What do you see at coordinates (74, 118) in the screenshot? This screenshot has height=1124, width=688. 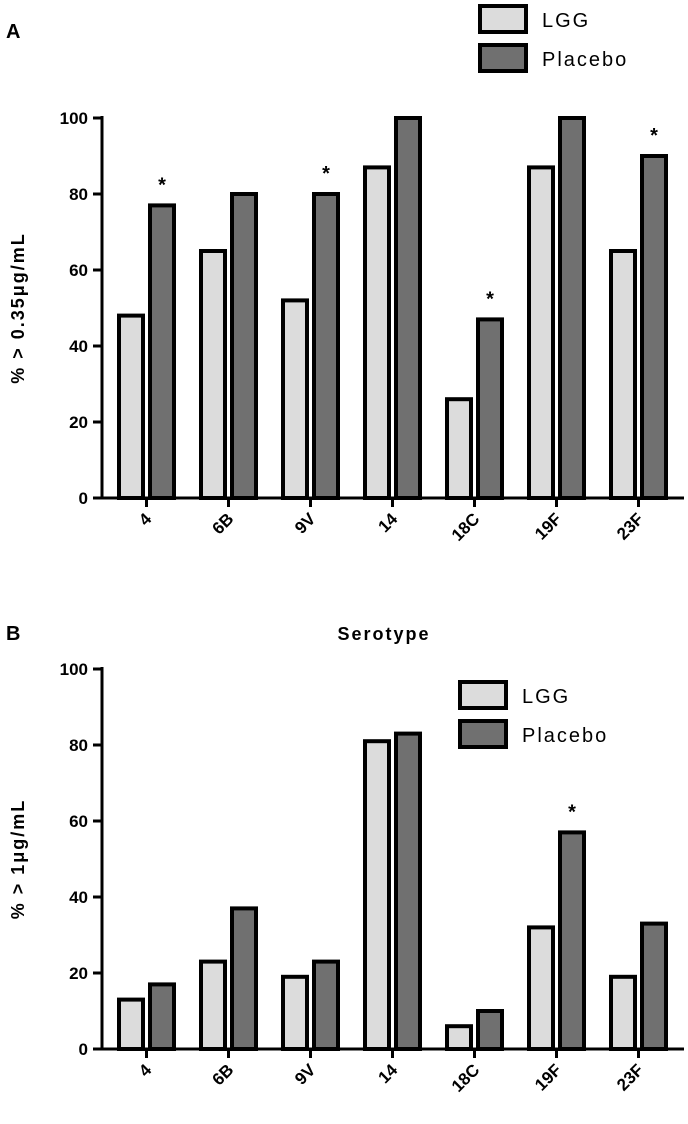 I see `panel-a-y-tick-label: 100` at bounding box center [74, 118].